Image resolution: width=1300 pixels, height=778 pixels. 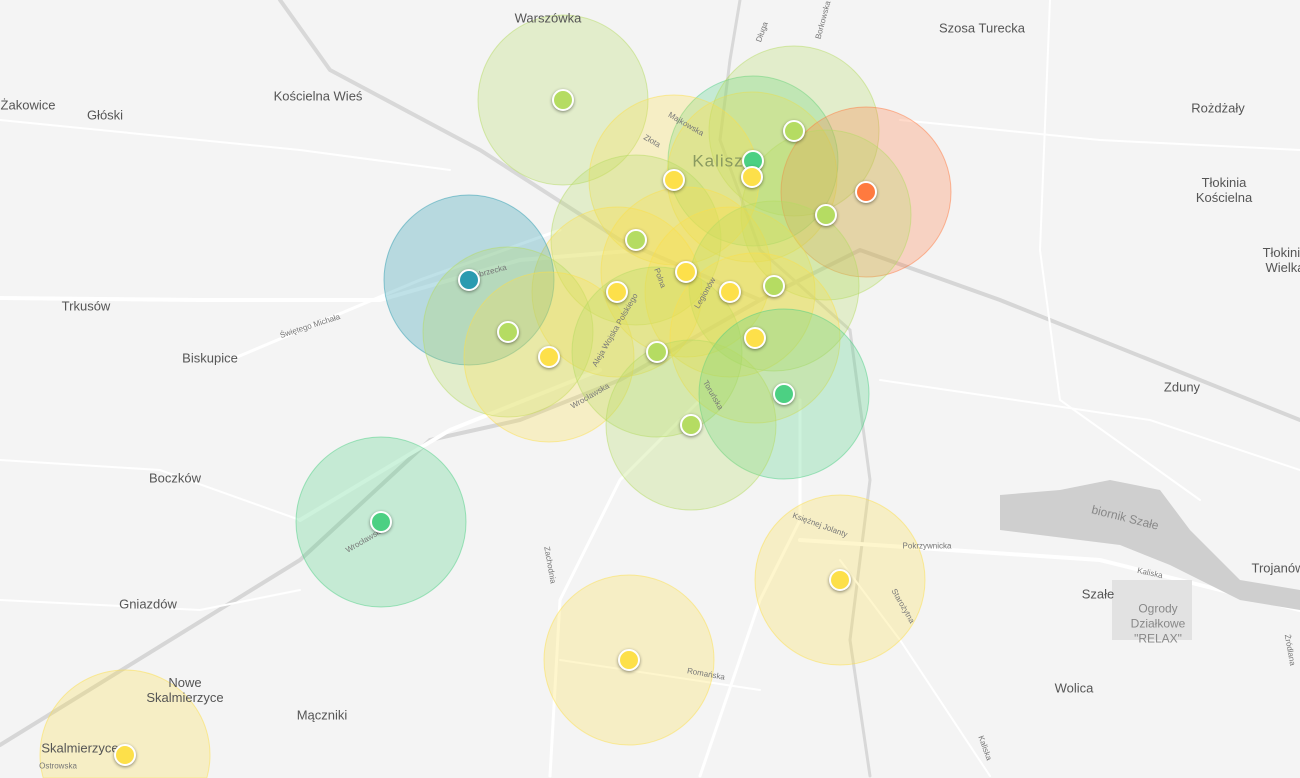 What do you see at coordinates (175, 478) in the screenshot?
I see `place-label: Boczków` at bounding box center [175, 478].